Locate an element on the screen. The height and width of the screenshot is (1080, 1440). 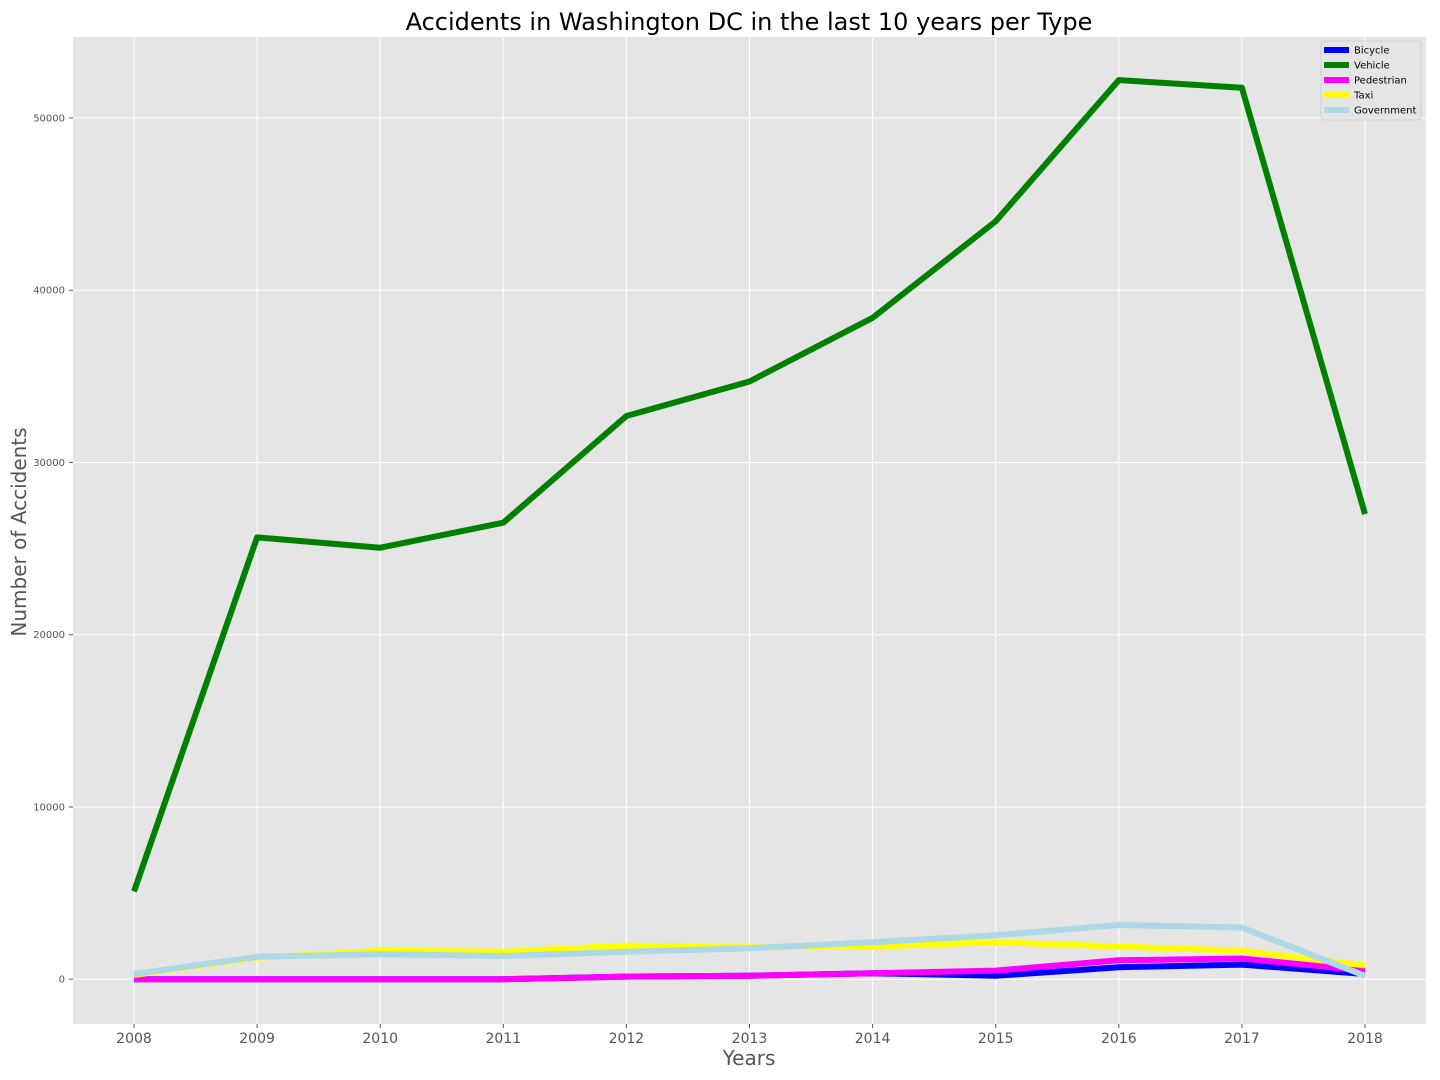
y-tick-label: 20000 is located at coordinates (49, 635).